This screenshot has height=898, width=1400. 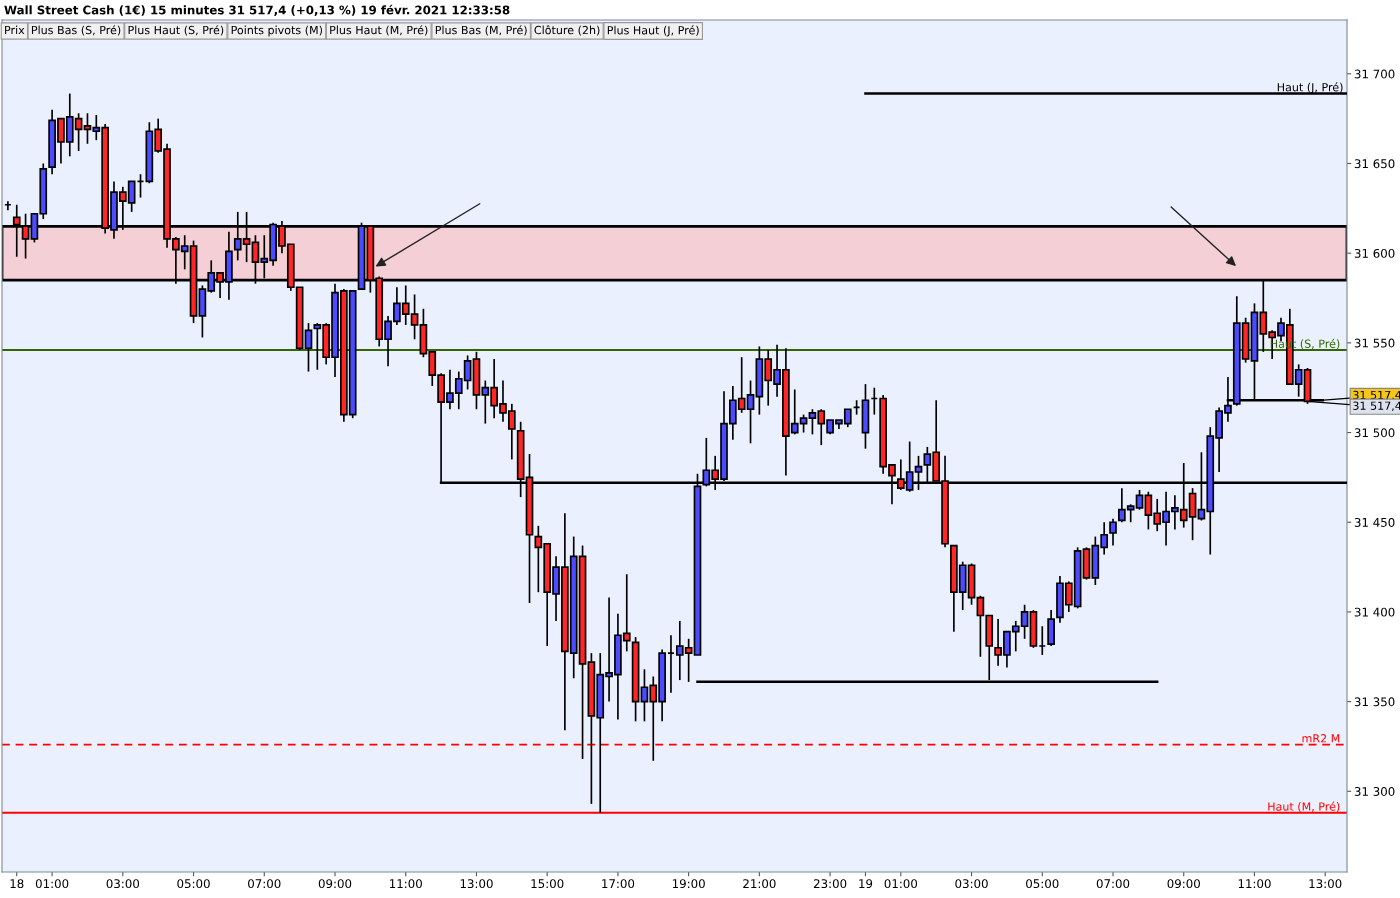 I want to click on y-tick-label: 31 450, so click(x=1374, y=522).